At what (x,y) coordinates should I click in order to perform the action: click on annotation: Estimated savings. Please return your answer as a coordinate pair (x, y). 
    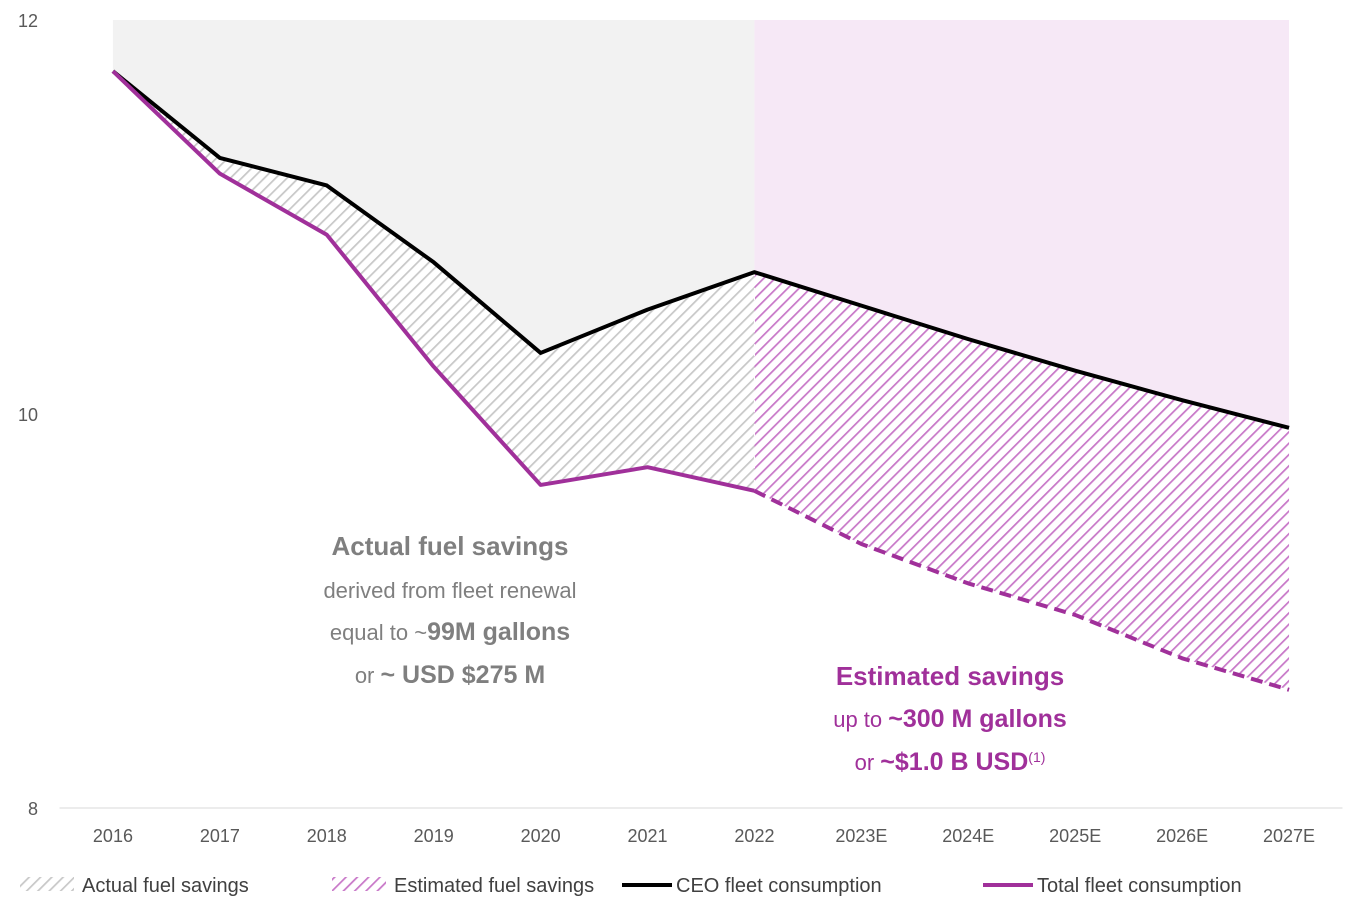
    Looking at the image, I should click on (950, 676).